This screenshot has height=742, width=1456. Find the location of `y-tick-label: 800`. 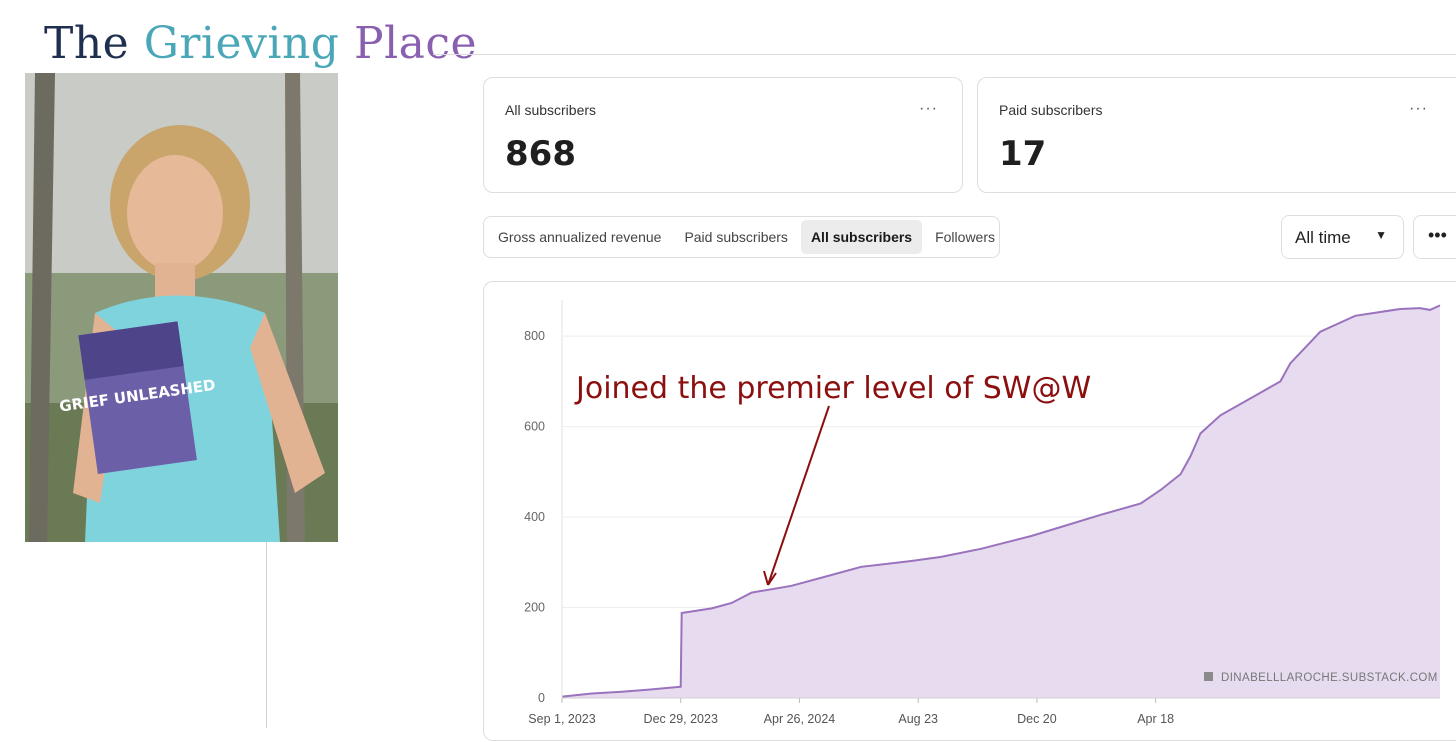

y-tick-label: 800 is located at coordinates (534, 336).